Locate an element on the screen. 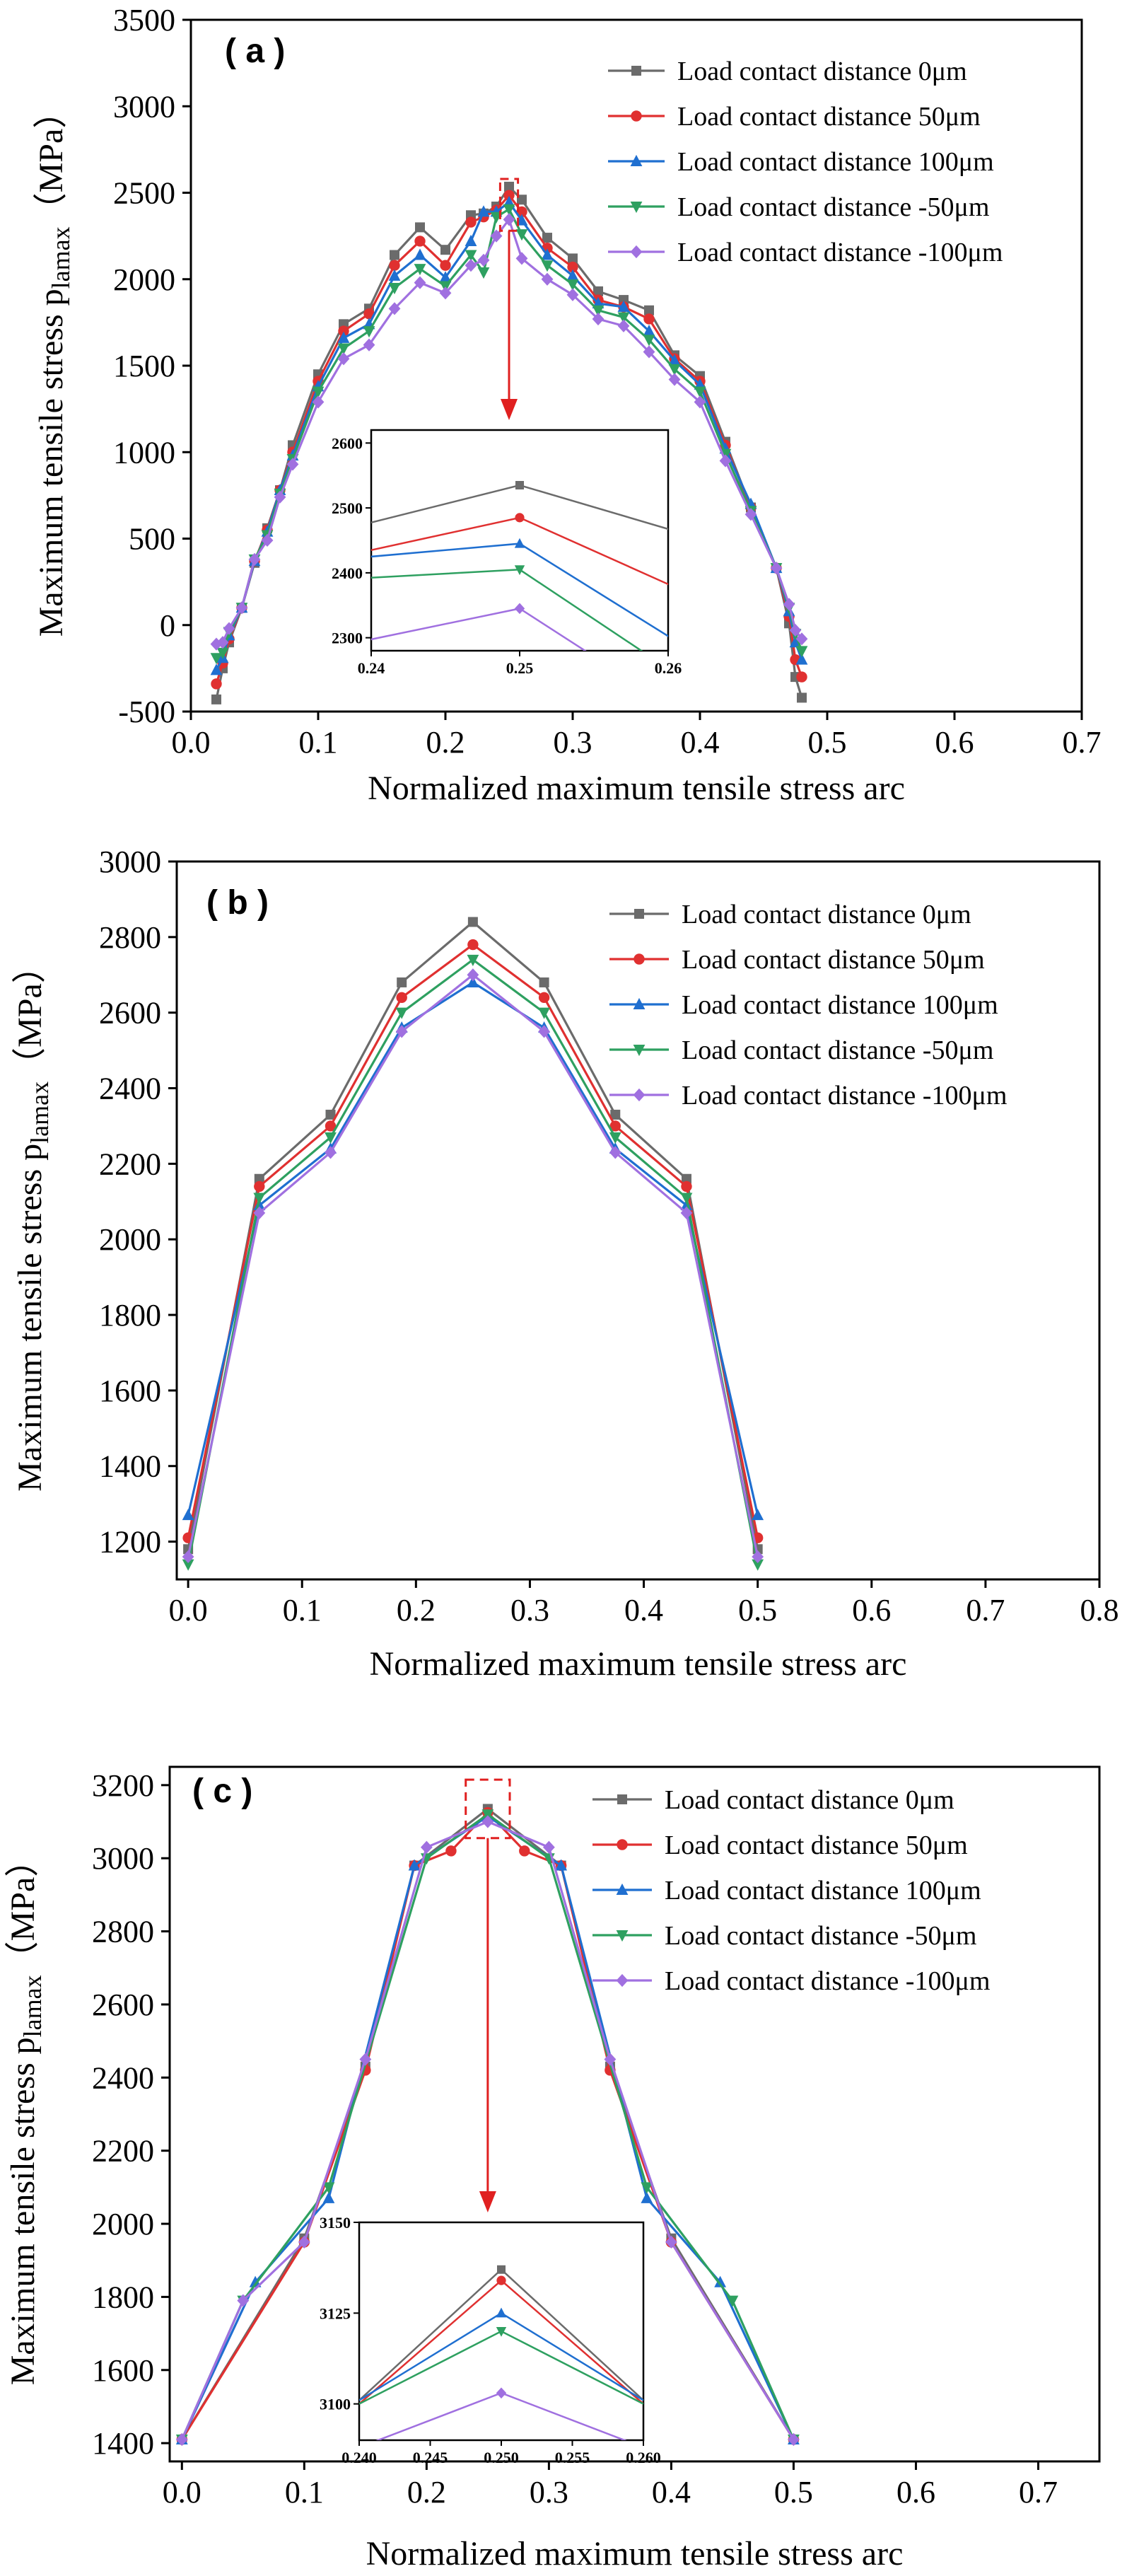 Image resolution: width=1127 pixels, height=2576 pixels. x-tick-label: 0.8 is located at coordinates (1099, 1610).